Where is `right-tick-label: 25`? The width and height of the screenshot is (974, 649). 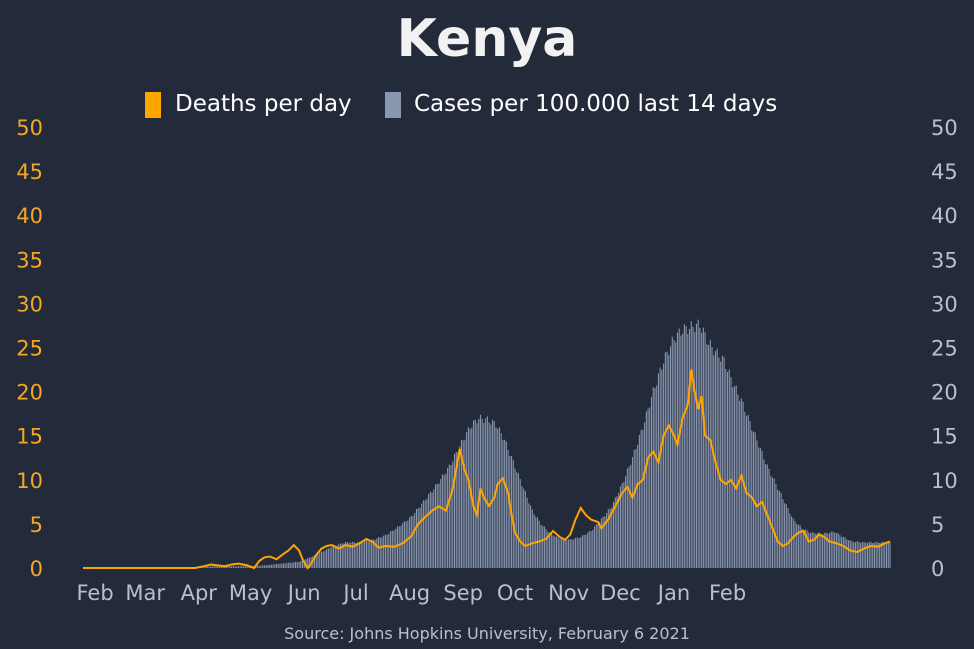
right-tick-label: 25 is located at coordinates (944, 349).